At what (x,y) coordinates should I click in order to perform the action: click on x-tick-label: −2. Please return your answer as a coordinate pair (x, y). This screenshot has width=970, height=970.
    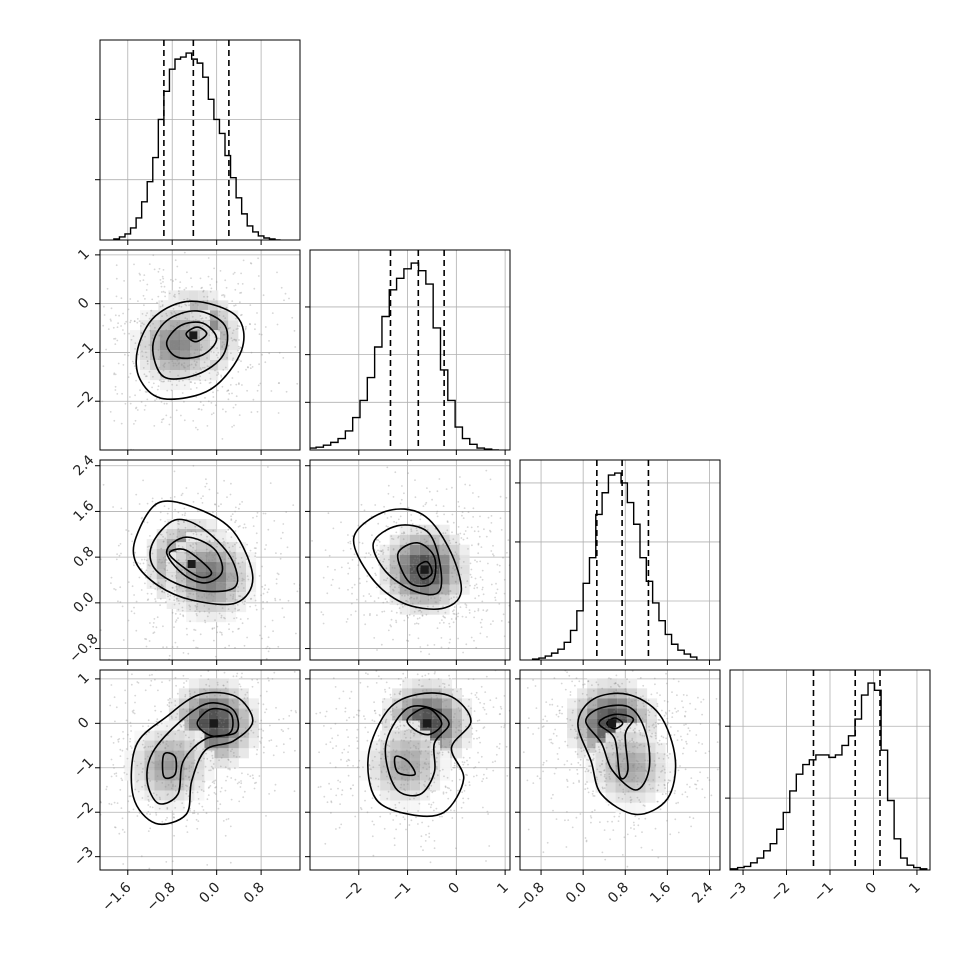
    Looking at the image, I should click on (353, 893).